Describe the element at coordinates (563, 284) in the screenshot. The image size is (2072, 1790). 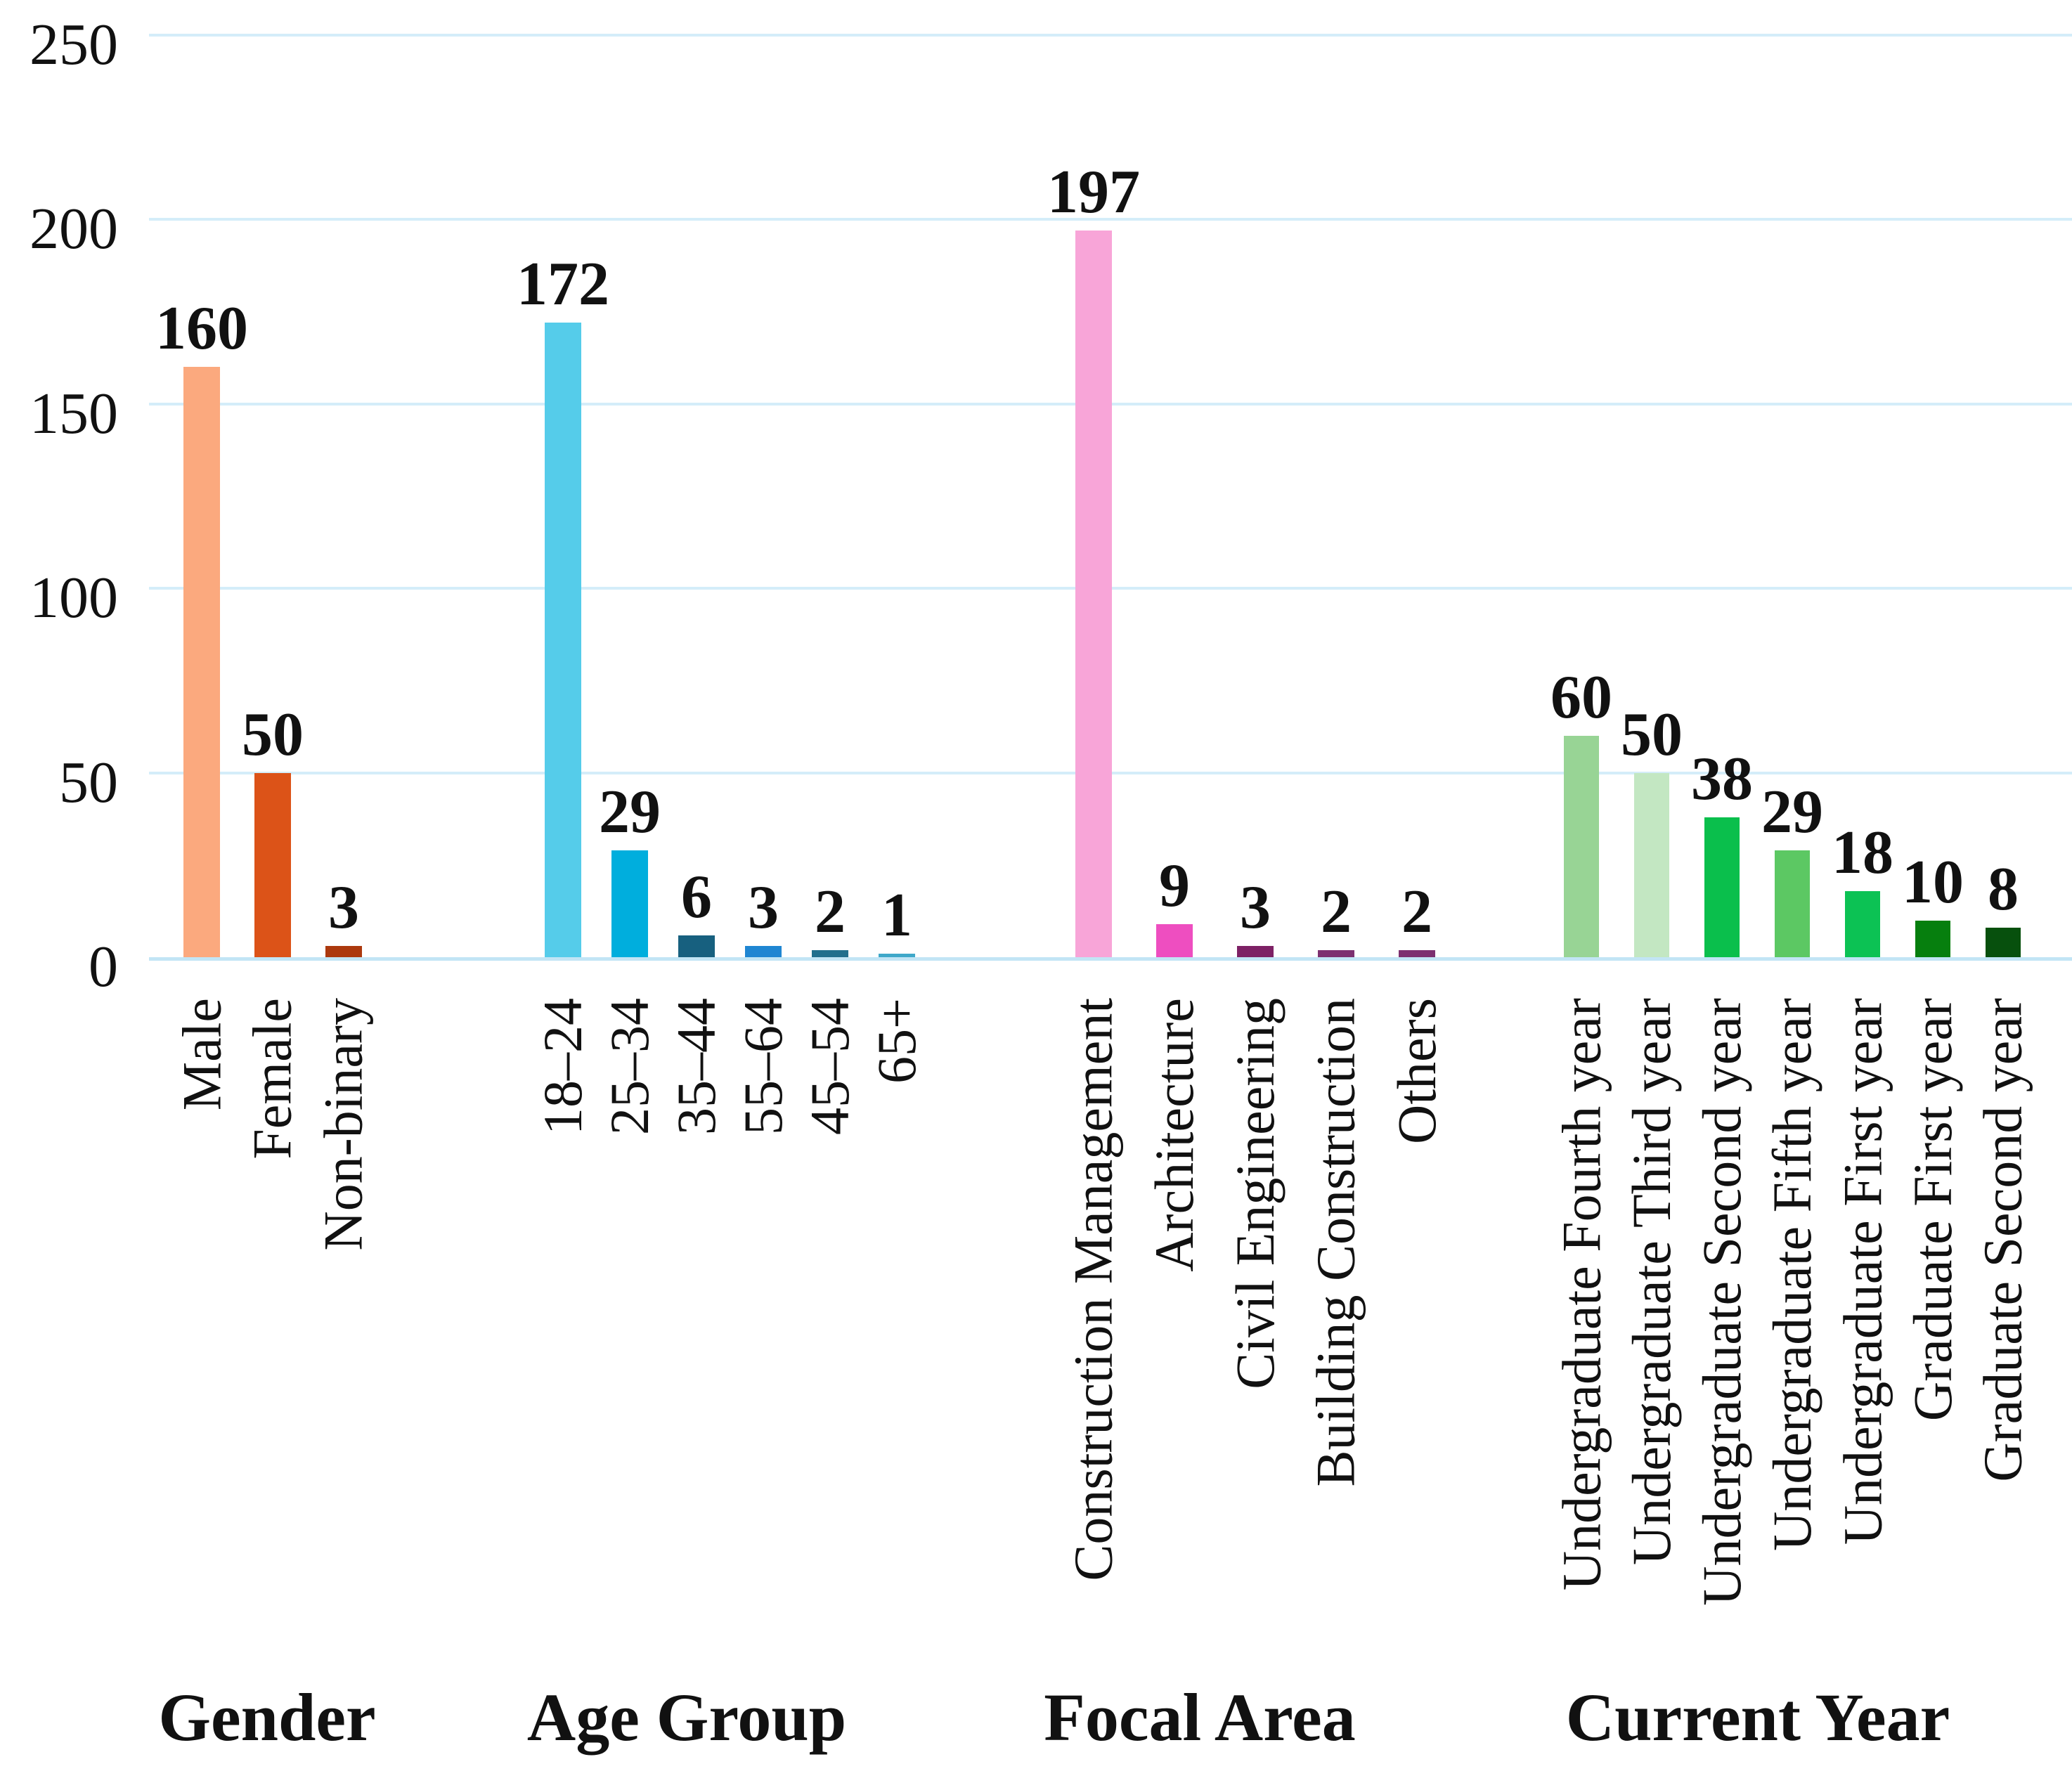
I see `bar-value-label: 172` at that location.